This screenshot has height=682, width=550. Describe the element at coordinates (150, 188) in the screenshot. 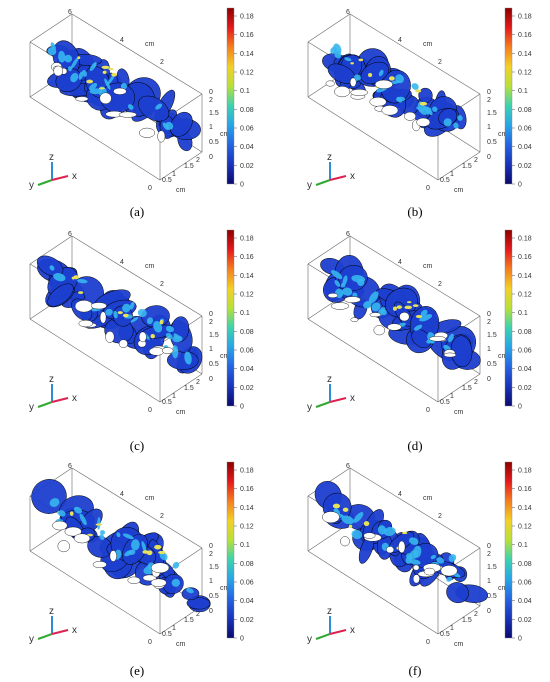

I see `axis-label-bottom: 0` at that location.